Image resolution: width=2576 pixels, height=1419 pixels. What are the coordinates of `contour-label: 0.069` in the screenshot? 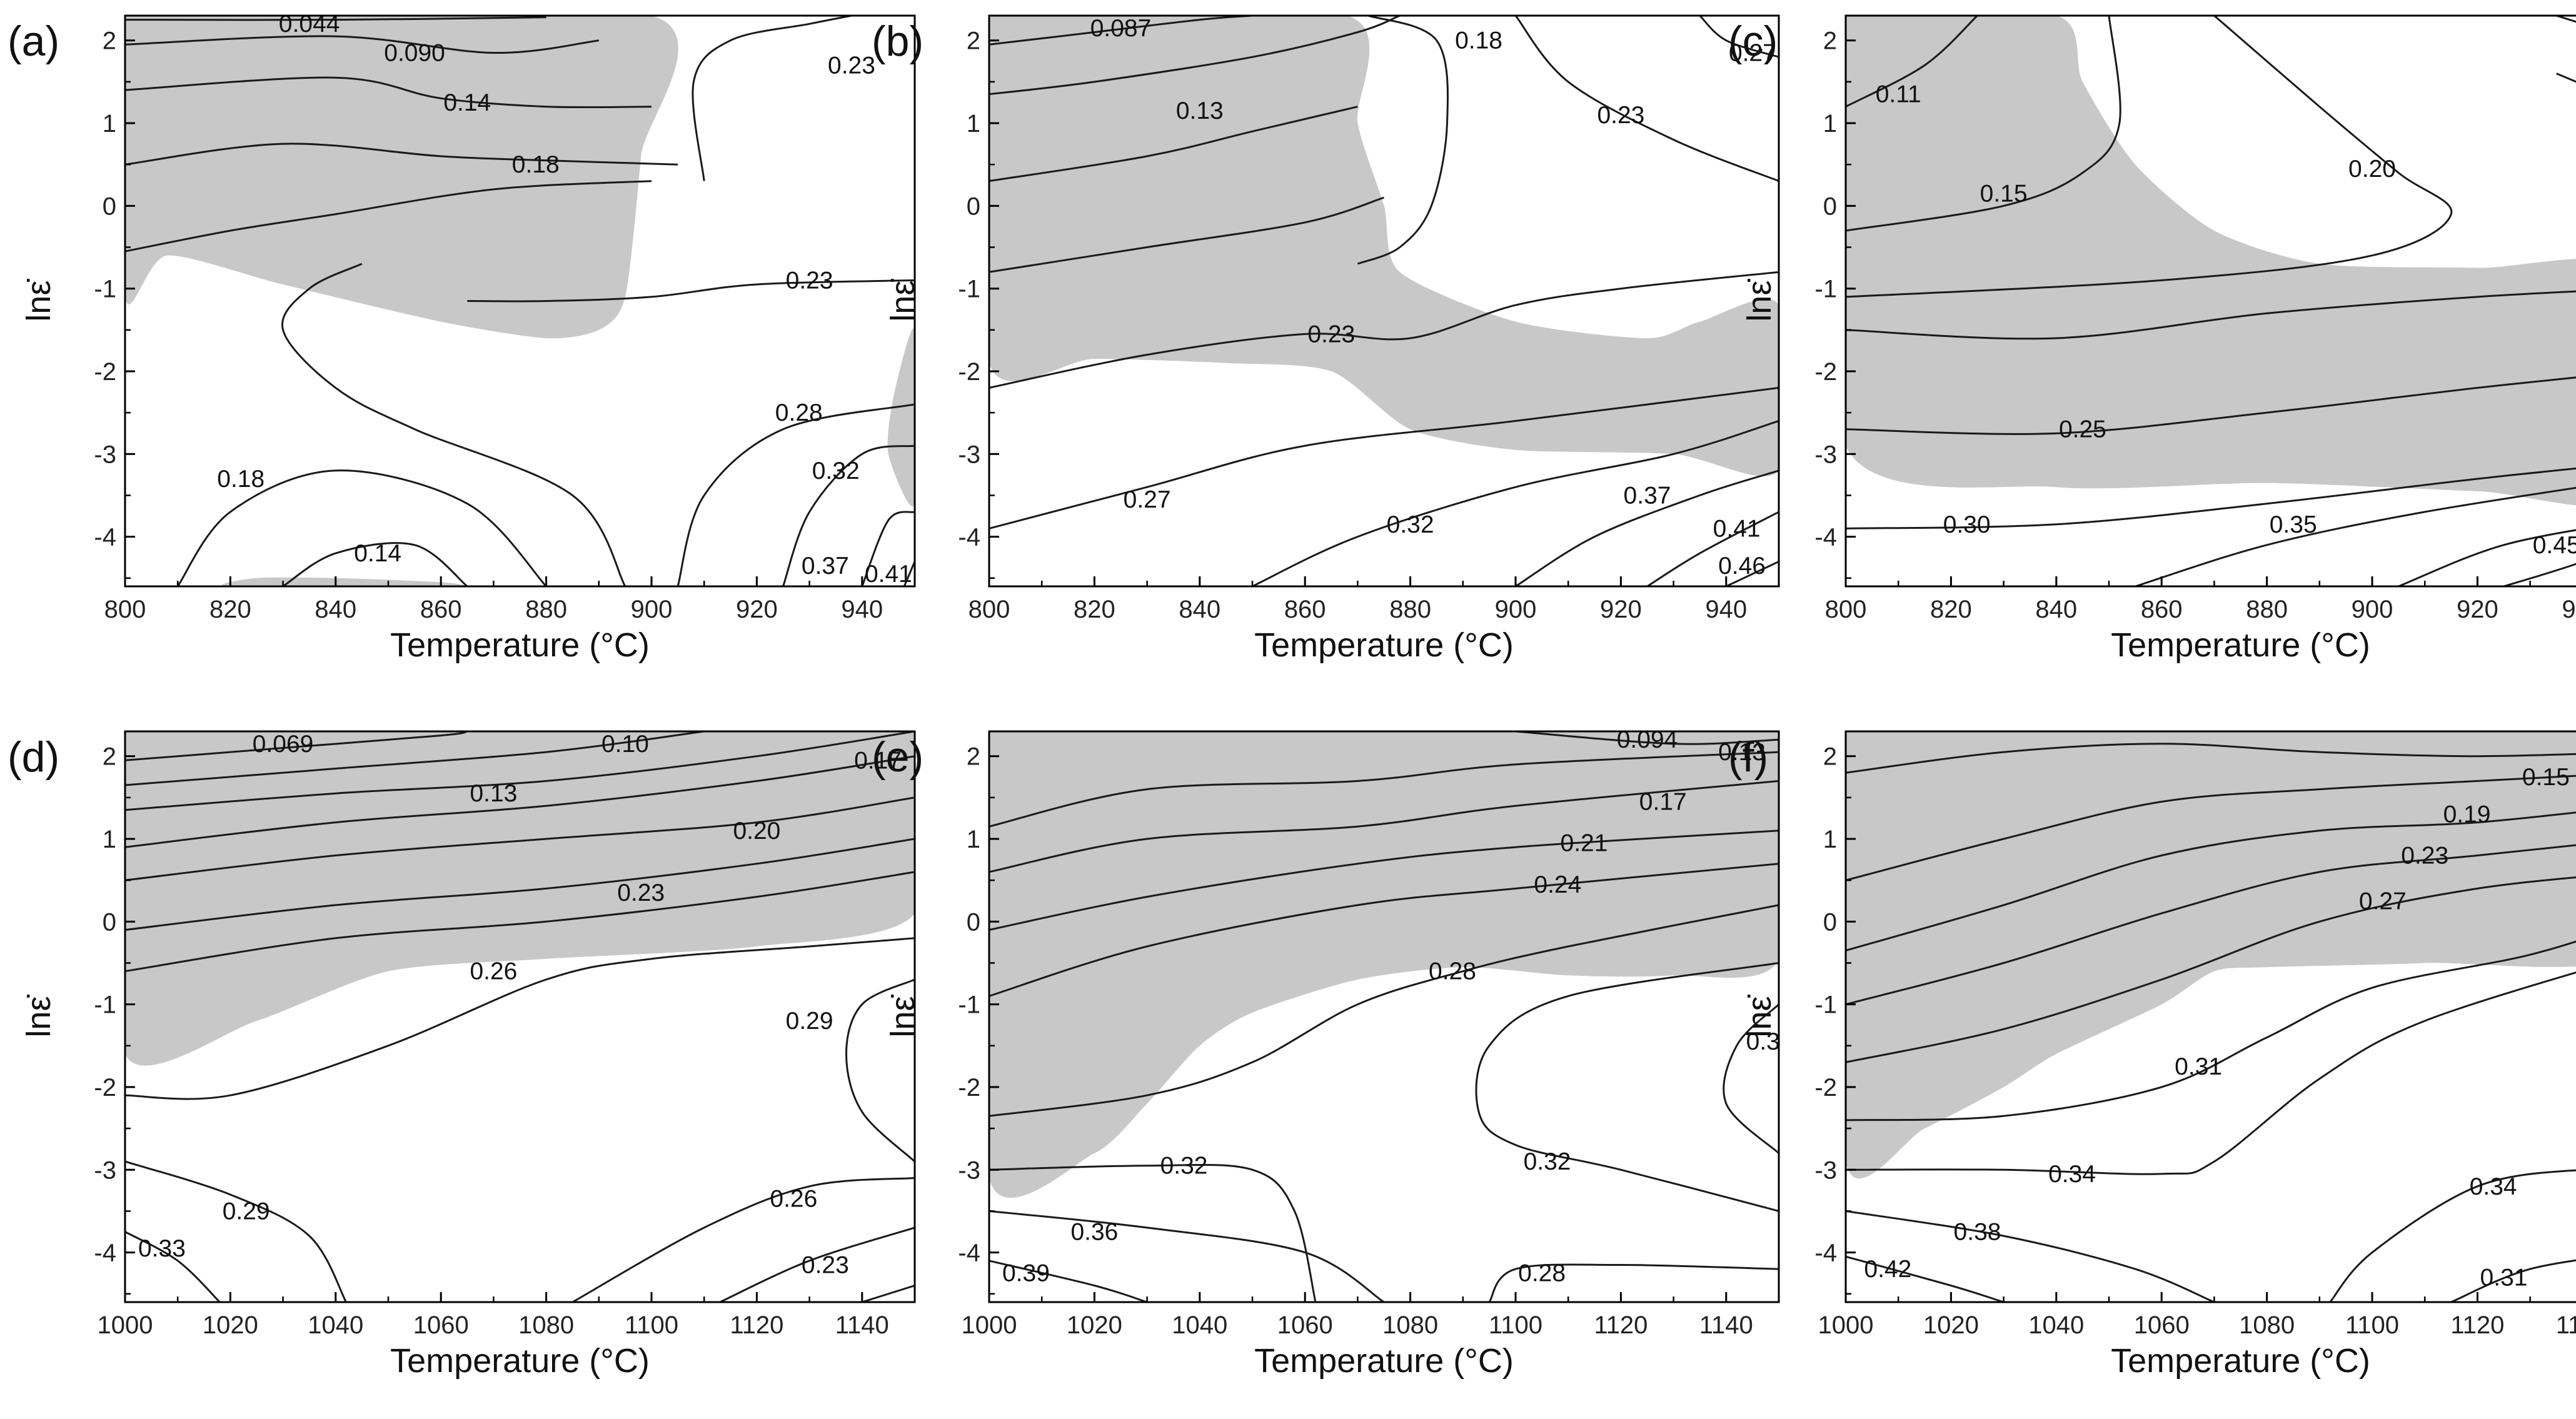 It's located at (283, 744).